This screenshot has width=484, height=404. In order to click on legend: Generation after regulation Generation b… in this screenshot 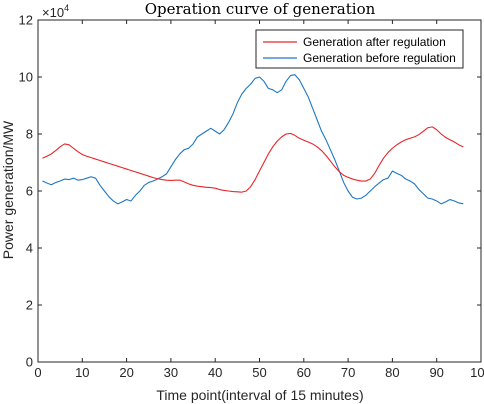, I will do `click(359, 49)`.